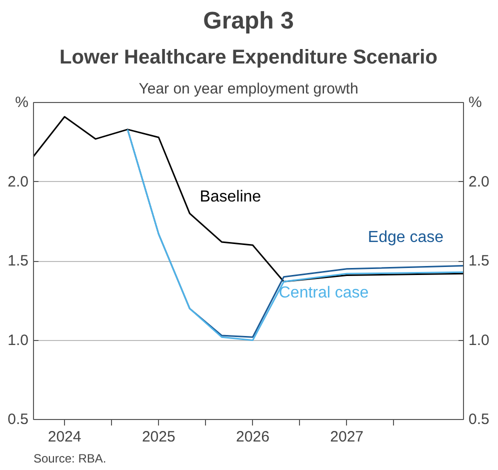  What do you see at coordinates (70, 459) in the screenshot?
I see `source-note: Source: RBA.` at bounding box center [70, 459].